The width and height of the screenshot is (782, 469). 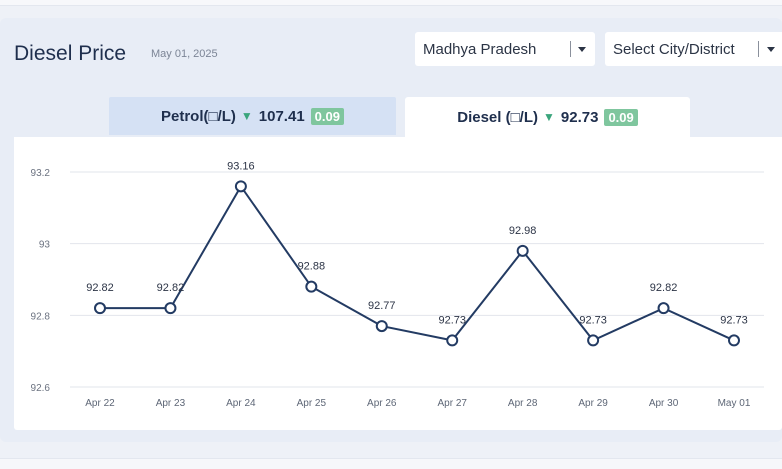 What do you see at coordinates (452, 403) in the screenshot?
I see `x-tick-label: Apr 27` at bounding box center [452, 403].